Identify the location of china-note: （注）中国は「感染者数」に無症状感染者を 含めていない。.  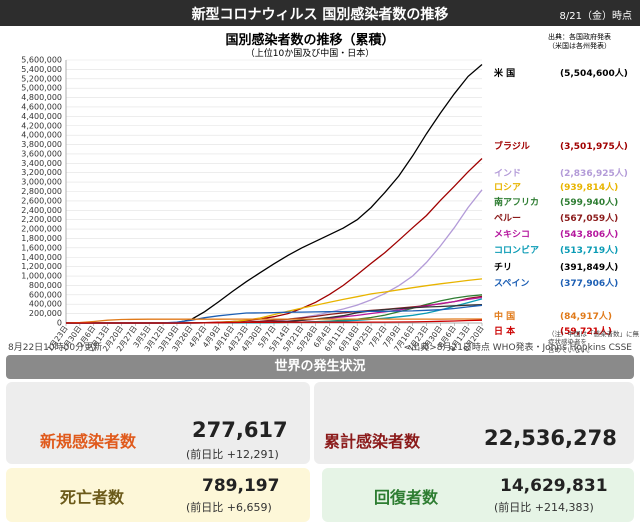
(594, 342).